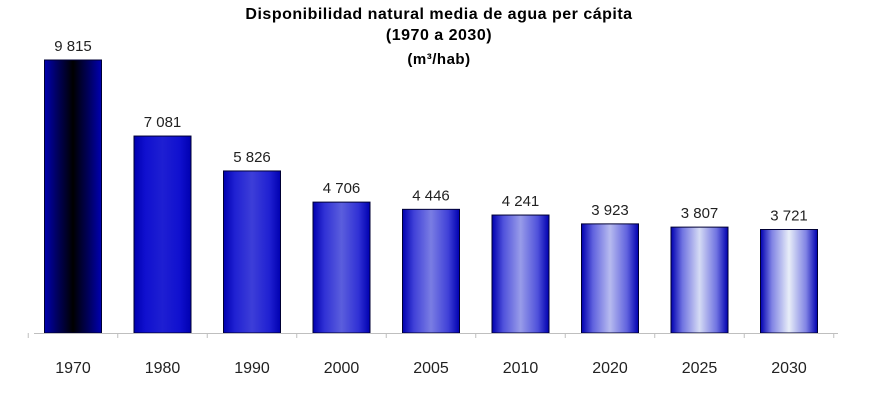 The image size is (878, 402). Describe the element at coordinates (252, 157) in the screenshot. I see `value-label-1990: 5 826` at that location.